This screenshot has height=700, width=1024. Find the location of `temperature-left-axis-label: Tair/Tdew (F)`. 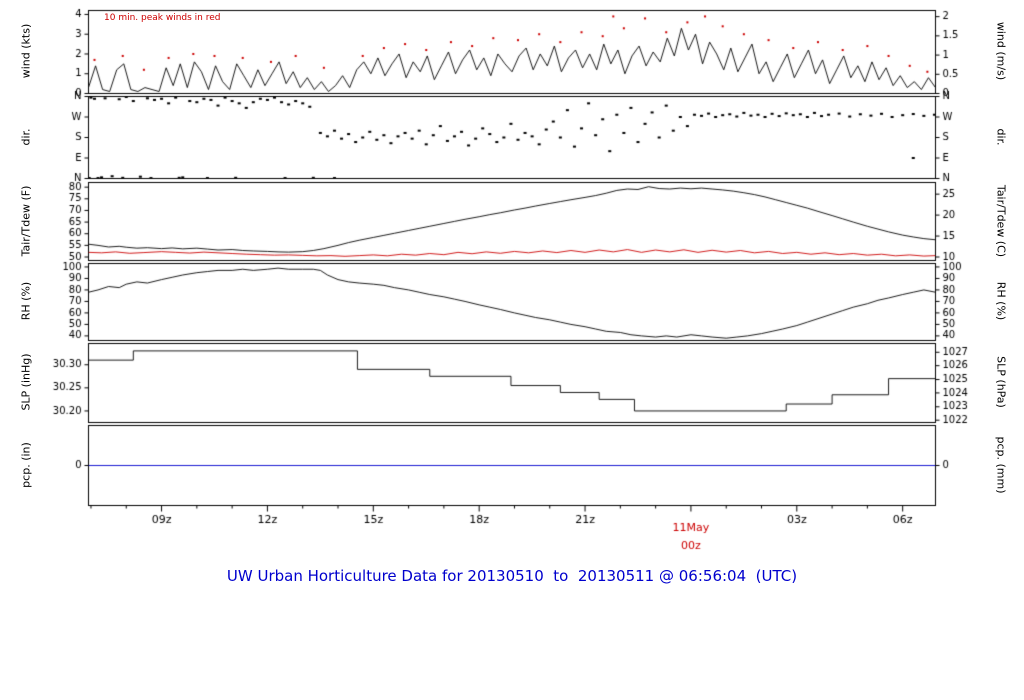

temperature-left-axis-label: Tair/Tdew (F) is located at coordinates (26, 221).